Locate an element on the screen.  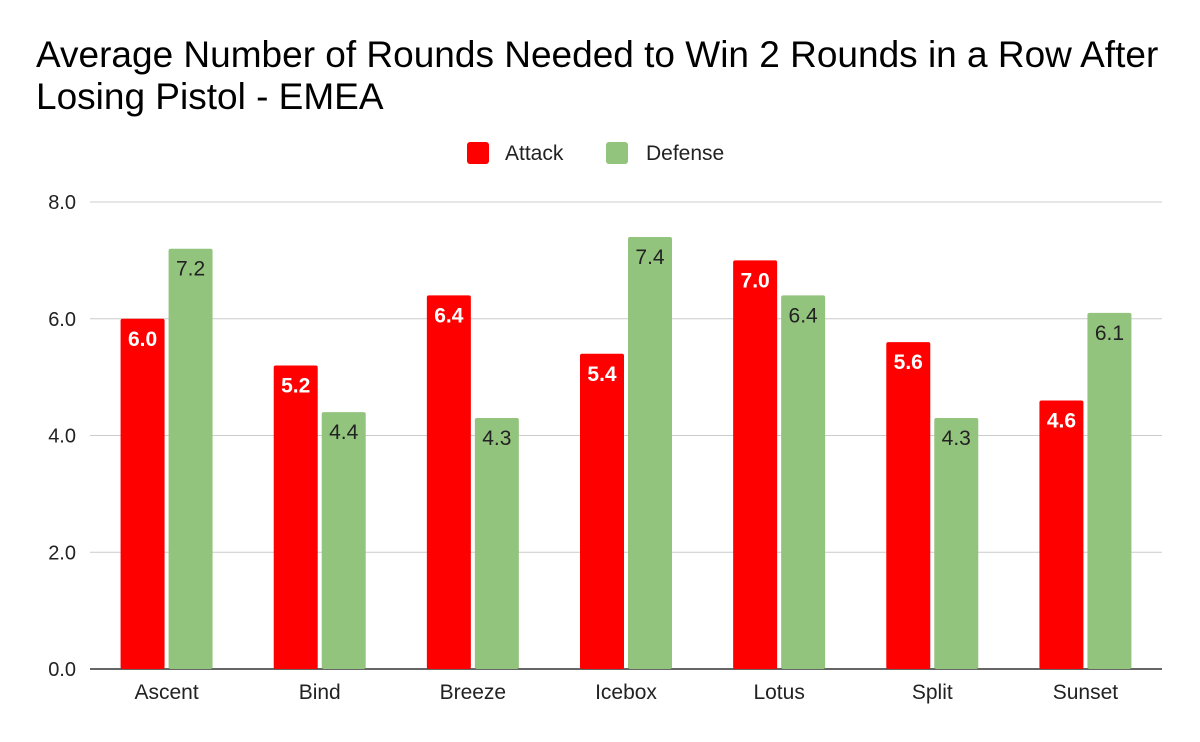
x-category-label: Breeze is located at coordinates (473, 692).